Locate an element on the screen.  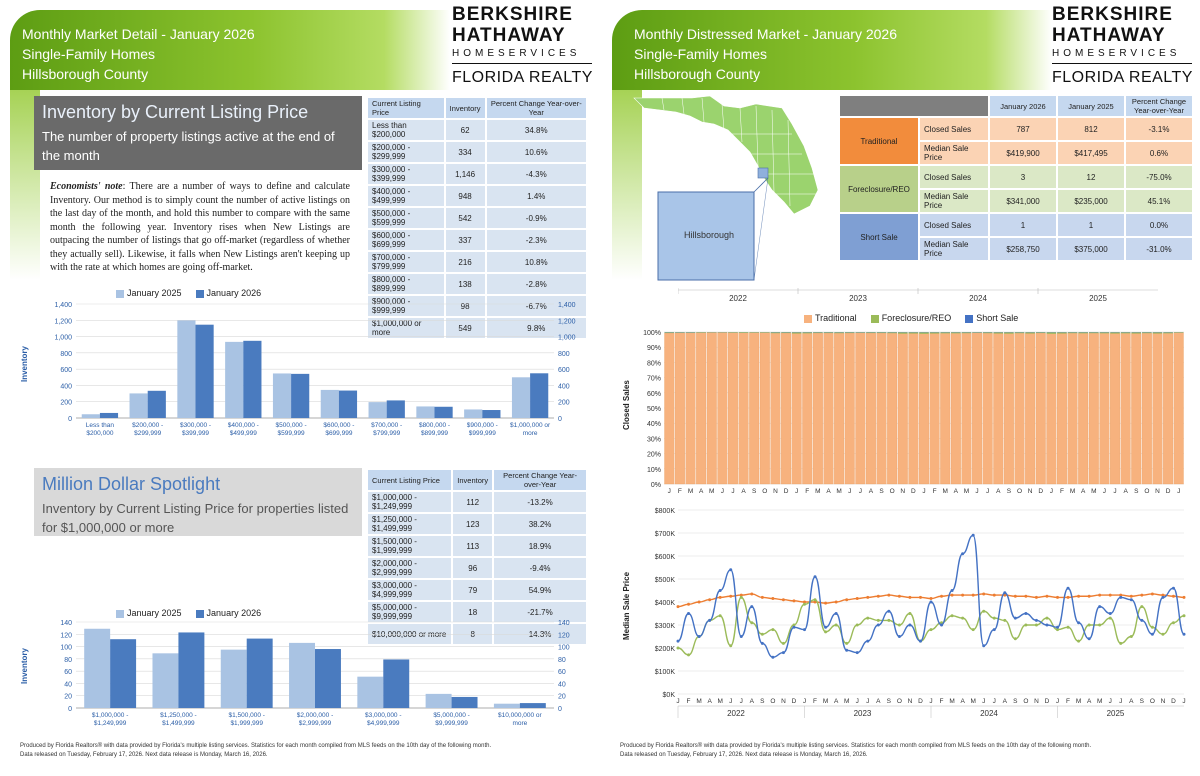
x-tick-label: $500,000 -$599,999 is located at coordinates (291, 429).